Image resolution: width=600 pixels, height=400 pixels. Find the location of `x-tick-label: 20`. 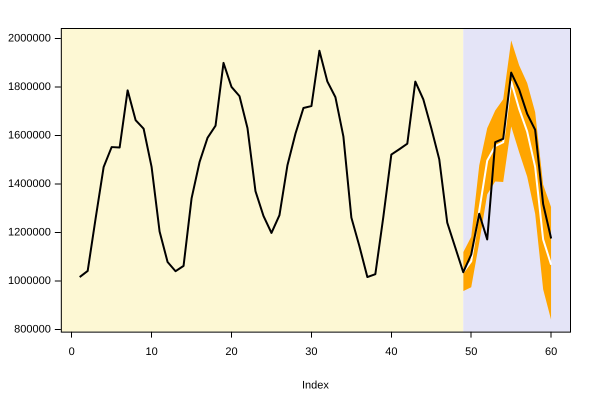

x-tick-label: 20 is located at coordinates (231, 352).